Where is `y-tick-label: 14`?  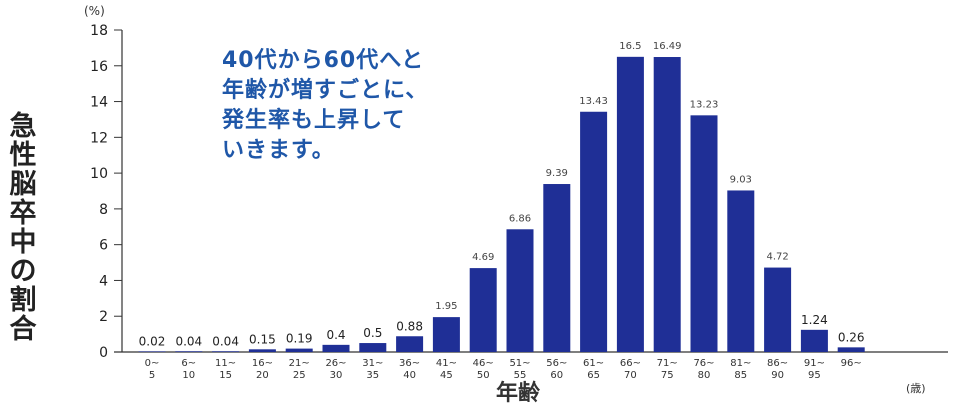
y-tick-label: 14 is located at coordinates (99, 103).